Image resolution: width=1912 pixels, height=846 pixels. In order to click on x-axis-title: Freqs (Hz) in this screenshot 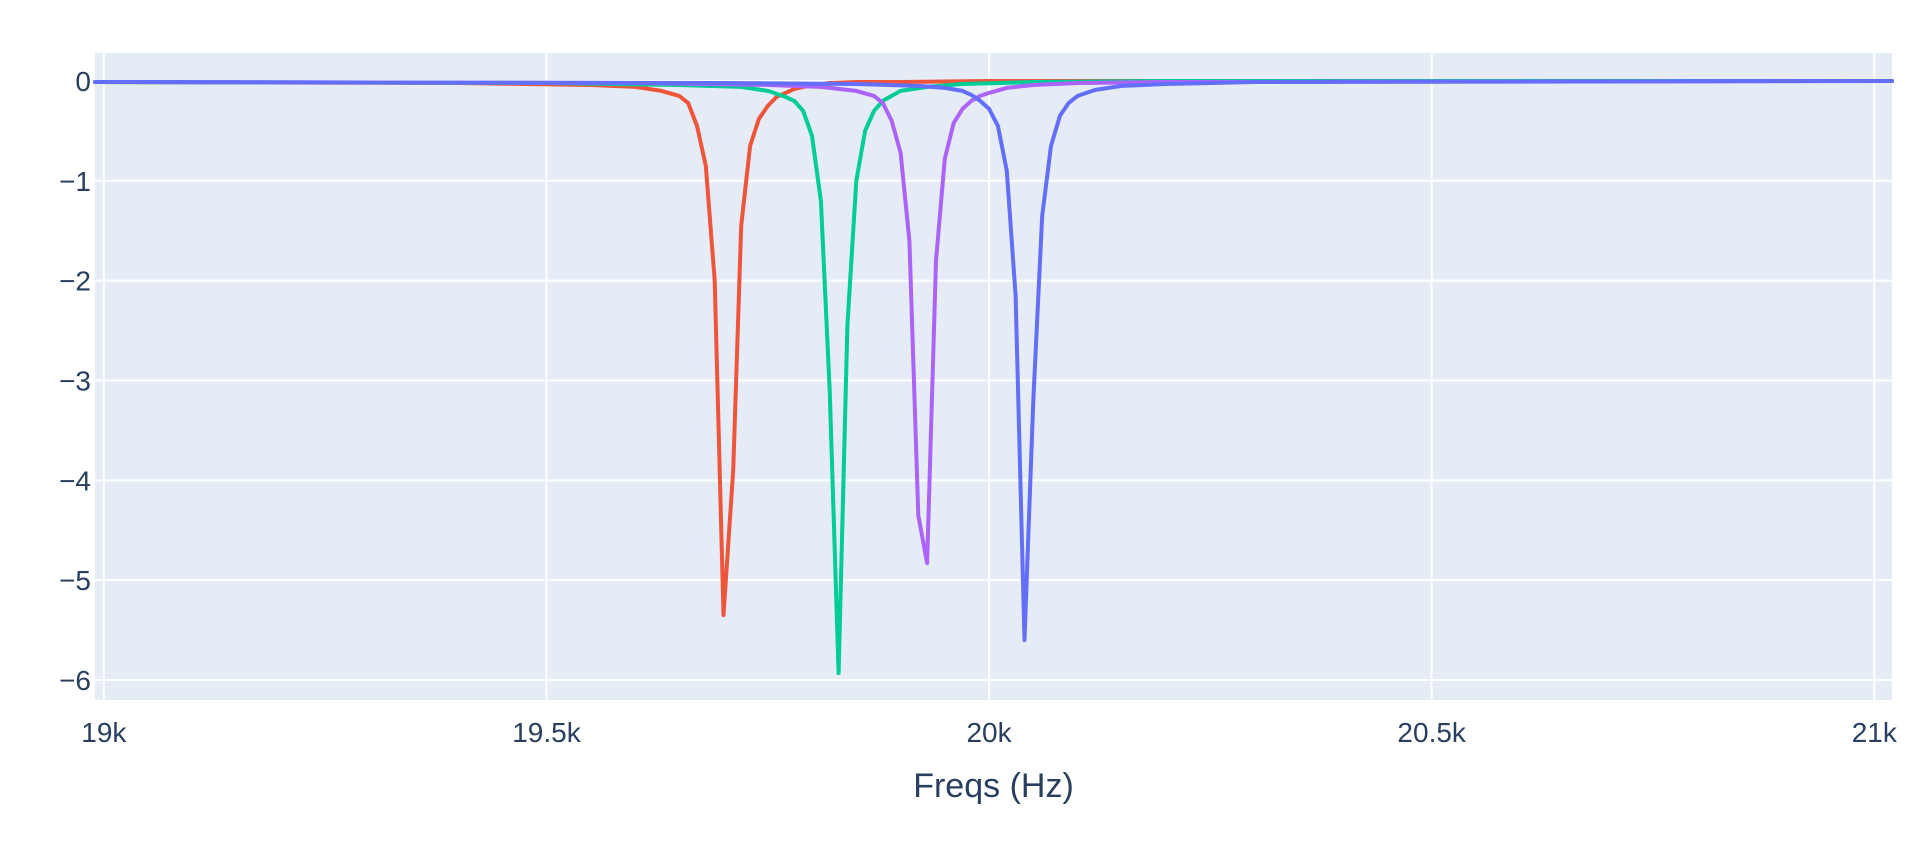, I will do `click(993, 786)`.